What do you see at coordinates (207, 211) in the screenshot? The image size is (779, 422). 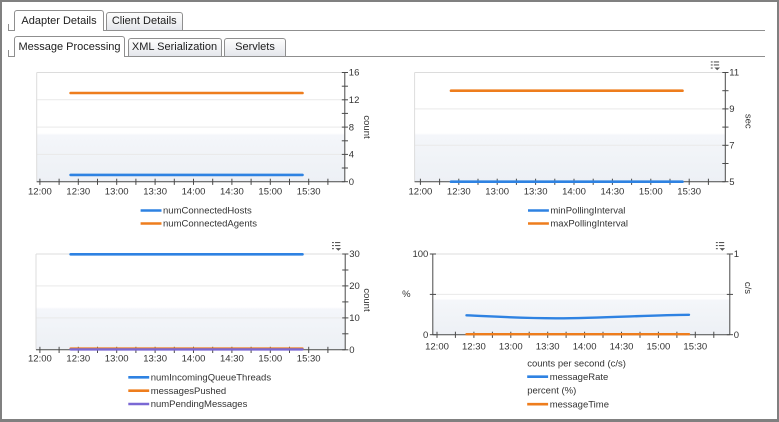 I see `svg-text: numConnectedHosts` at bounding box center [207, 211].